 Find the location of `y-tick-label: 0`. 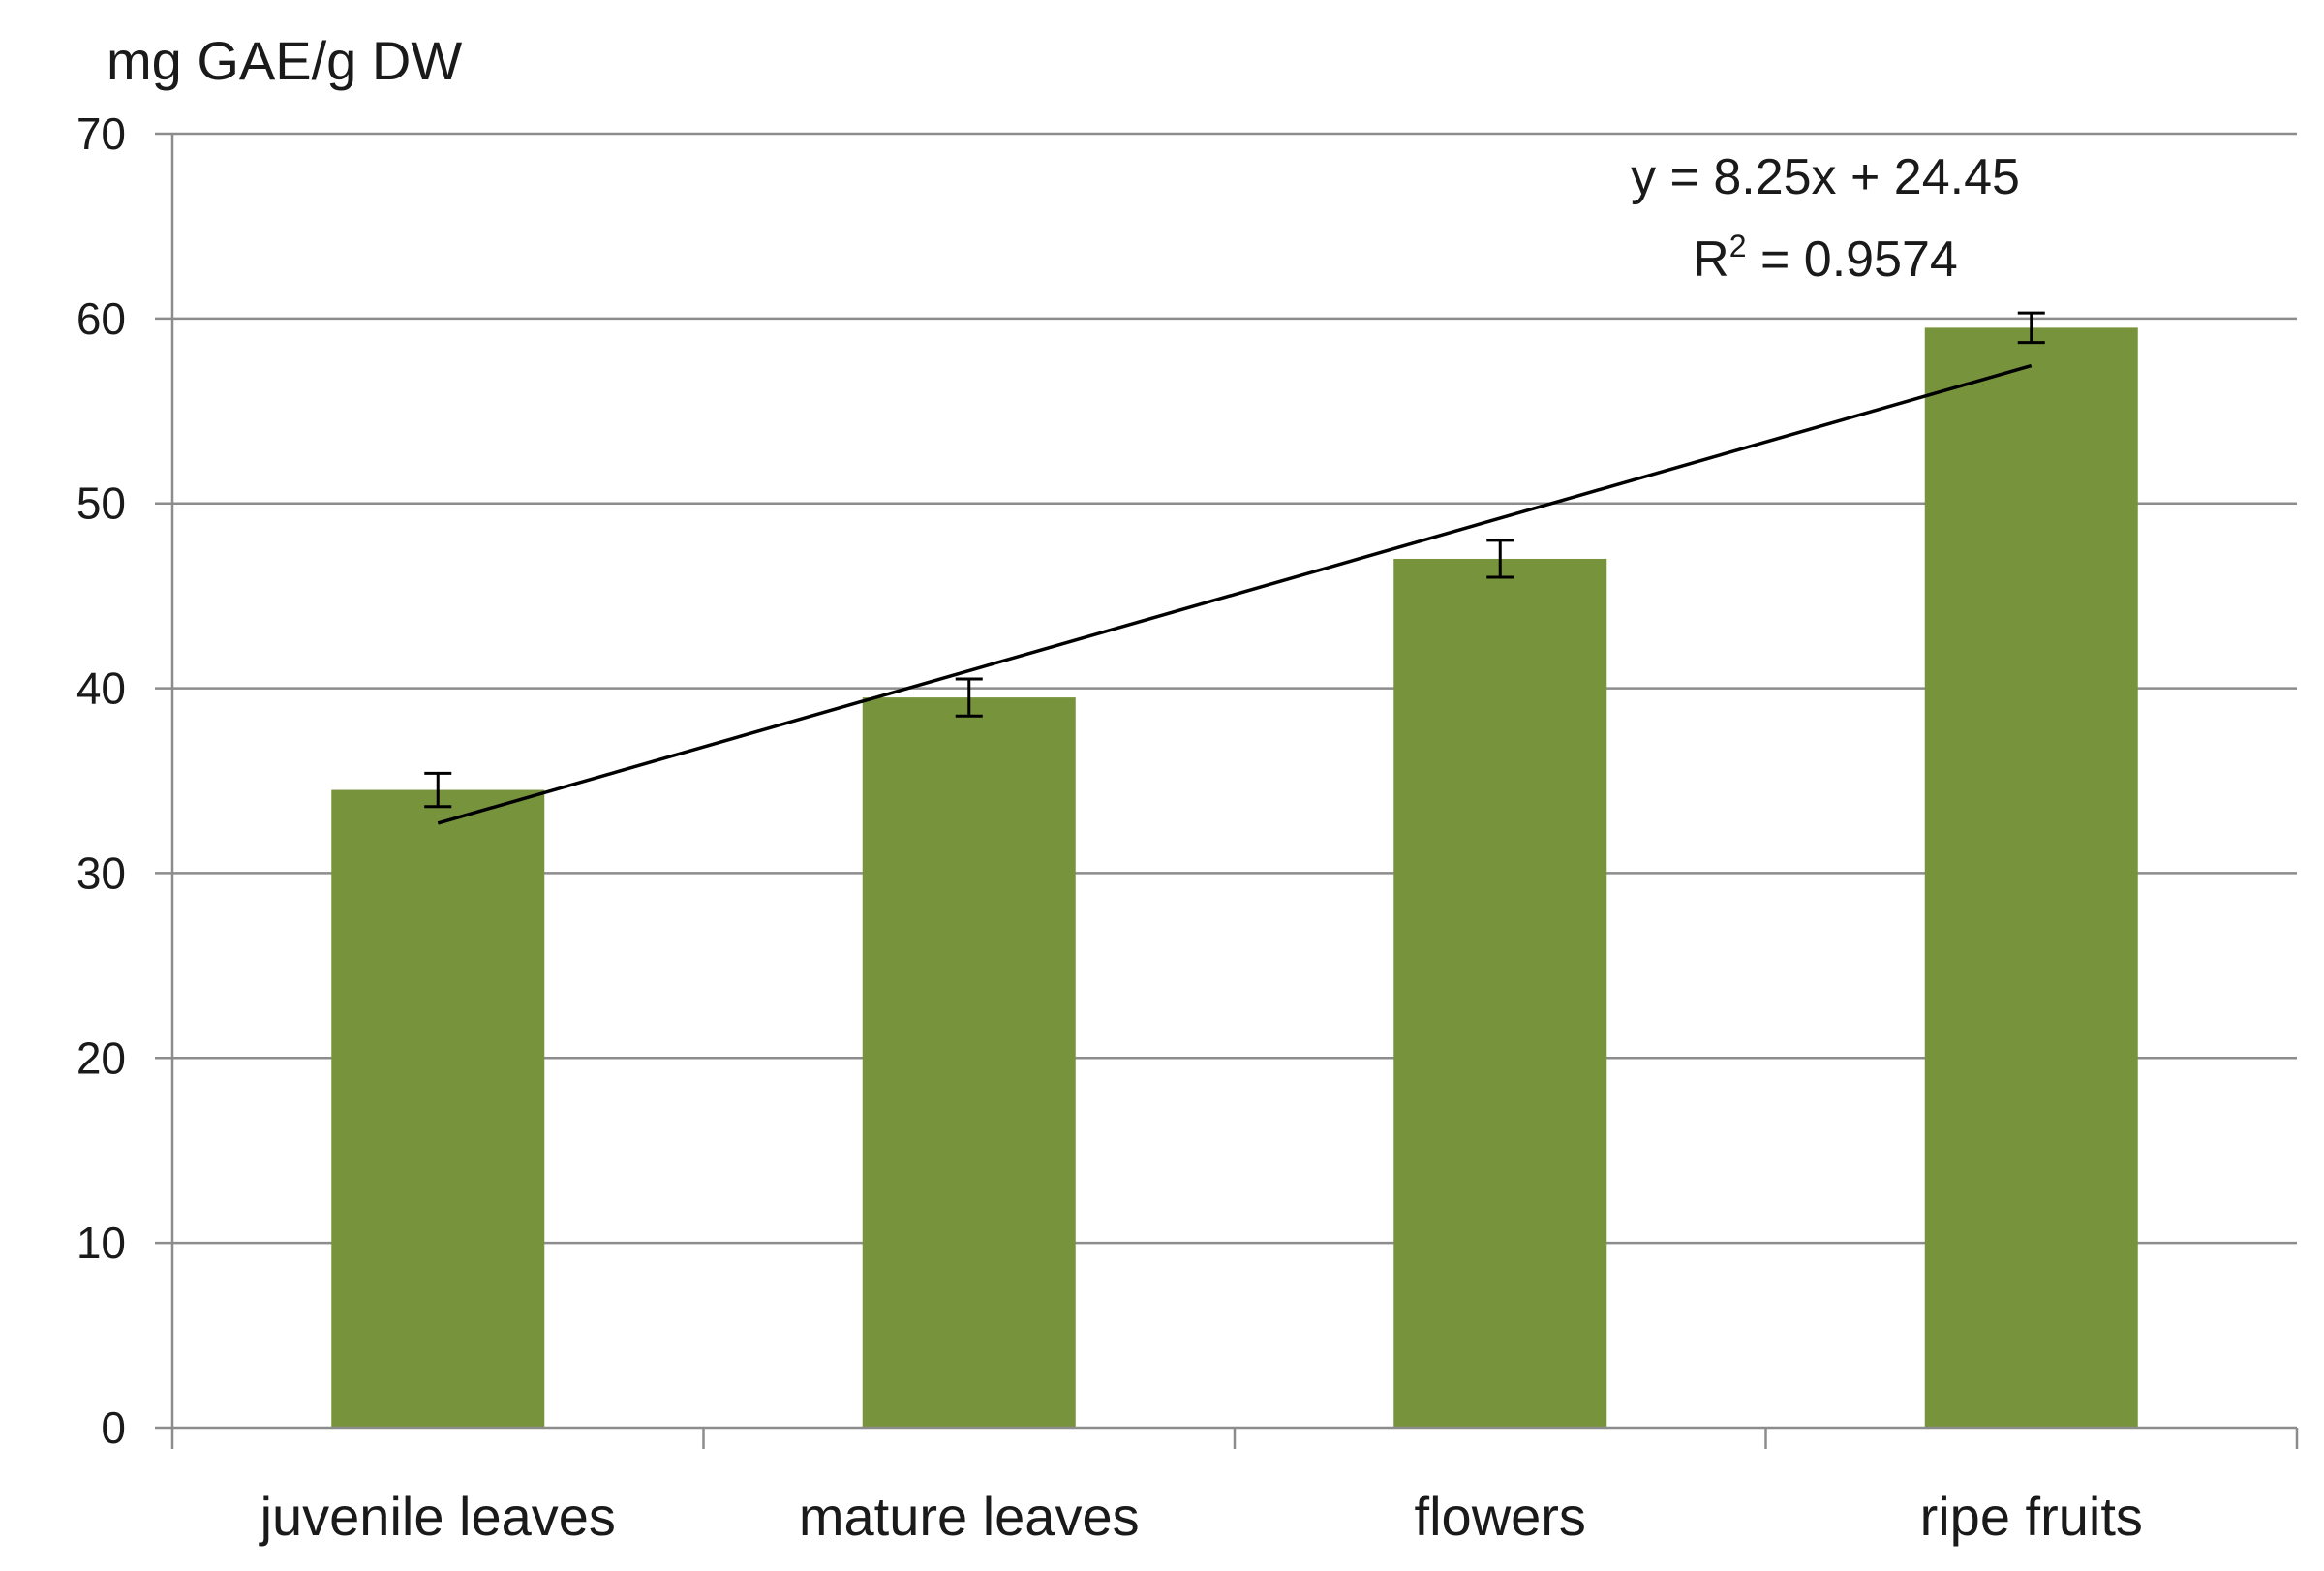

y-tick-label: 0 is located at coordinates (114, 1427).